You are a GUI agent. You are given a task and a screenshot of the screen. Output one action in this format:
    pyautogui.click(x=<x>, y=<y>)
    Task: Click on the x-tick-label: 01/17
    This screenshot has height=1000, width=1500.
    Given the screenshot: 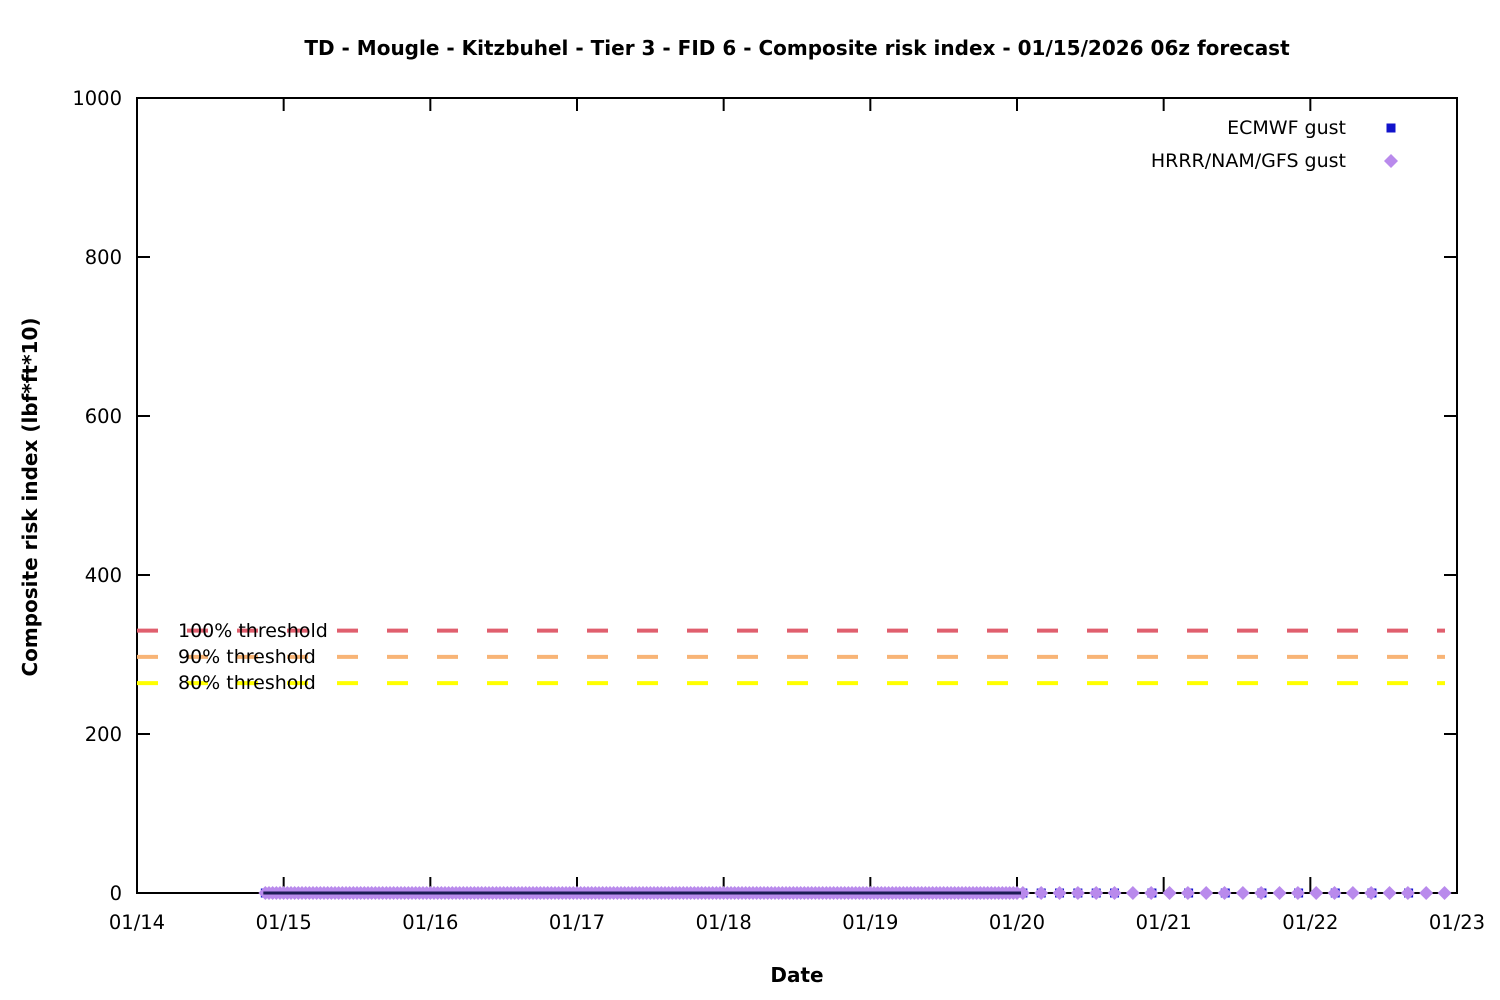 What is the action you would take?
    pyautogui.click(x=577, y=922)
    